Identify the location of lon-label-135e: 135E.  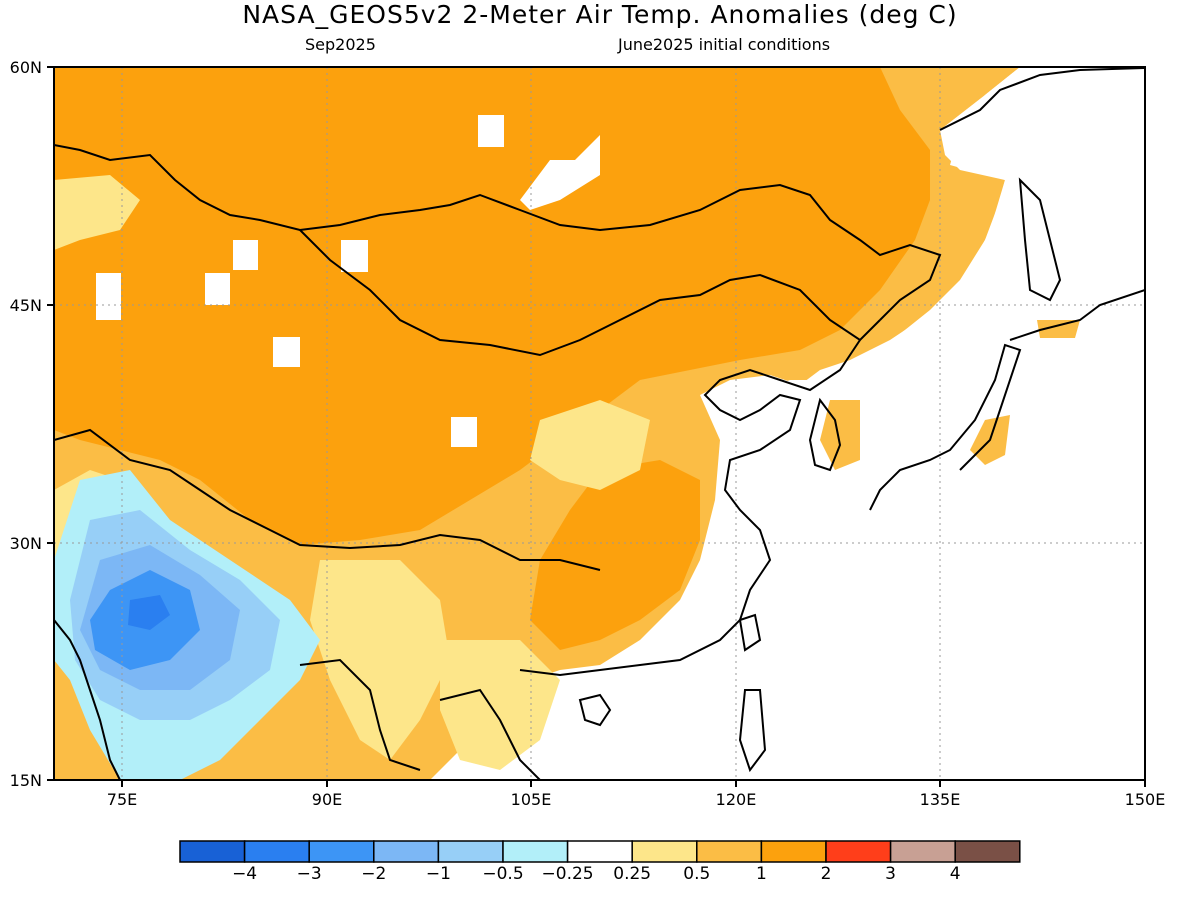
(940, 799).